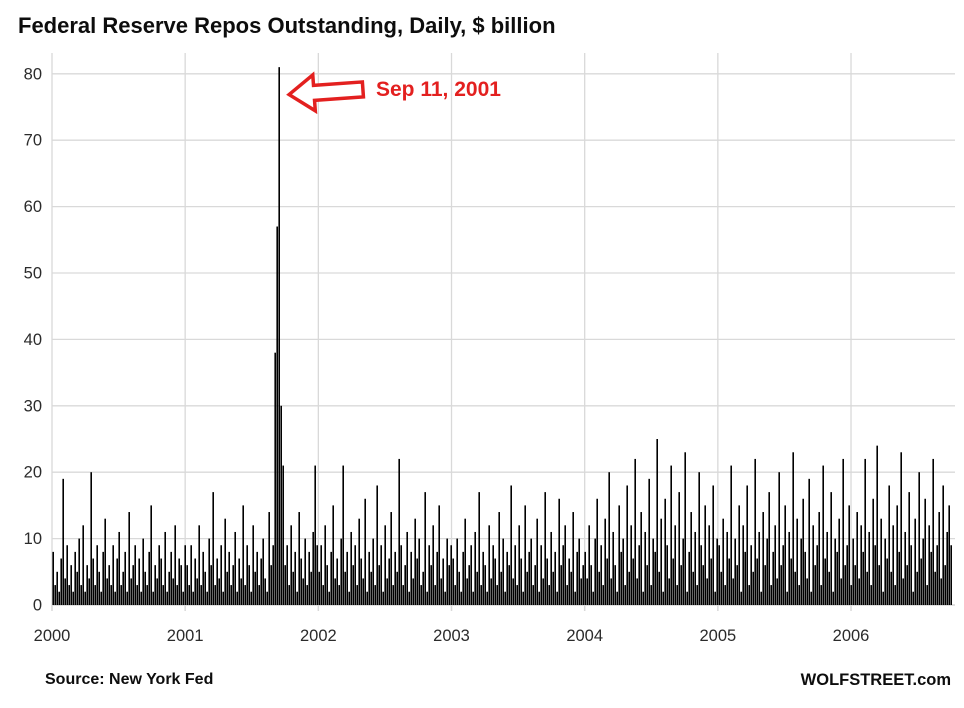 This screenshot has width=964, height=708. What do you see at coordinates (584, 636) in the screenshot?
I see `x-tick-label: 2004` at bounding box center [584, 636].